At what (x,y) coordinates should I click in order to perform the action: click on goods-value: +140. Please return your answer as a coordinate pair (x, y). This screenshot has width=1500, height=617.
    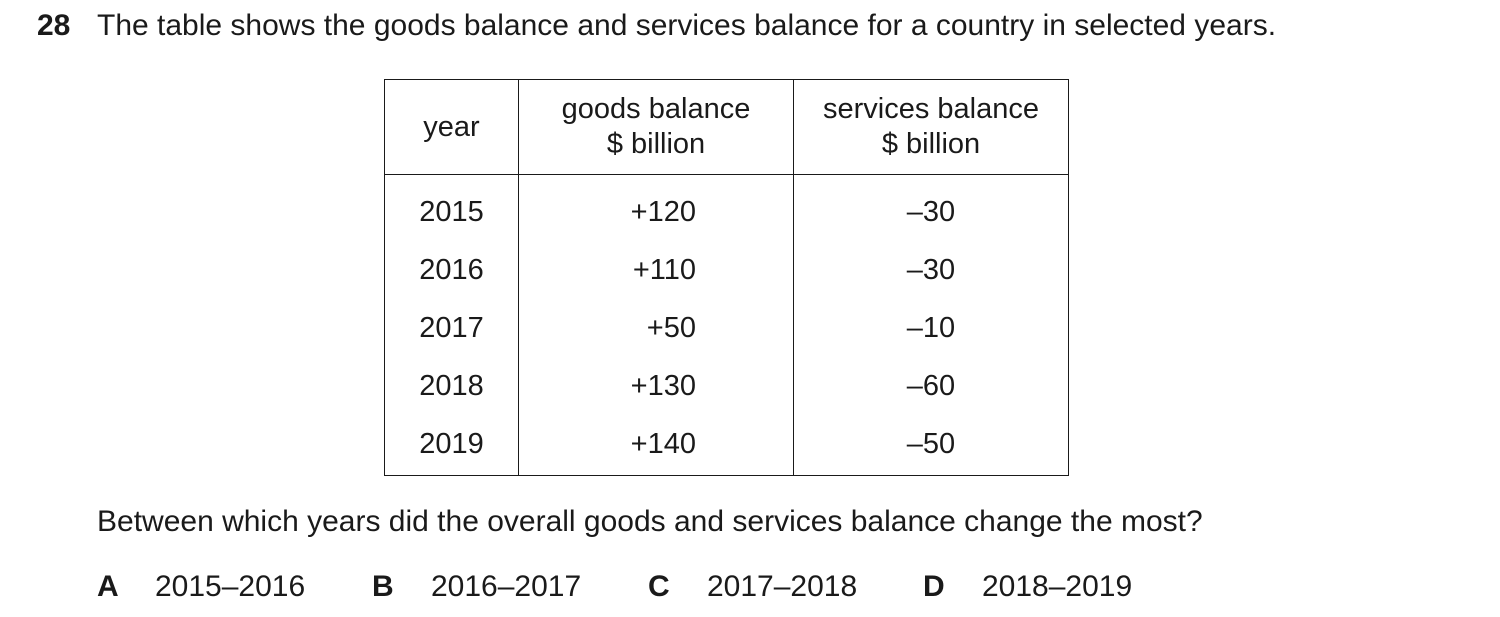
    Looking at the image, I should click on (663, 443).